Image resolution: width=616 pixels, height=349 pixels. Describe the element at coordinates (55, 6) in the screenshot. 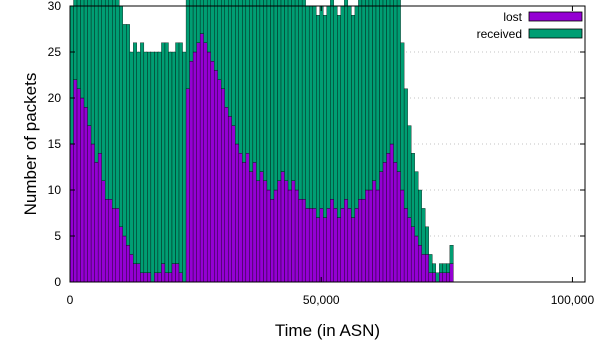

I see `y-tick-label: 30` at that location.